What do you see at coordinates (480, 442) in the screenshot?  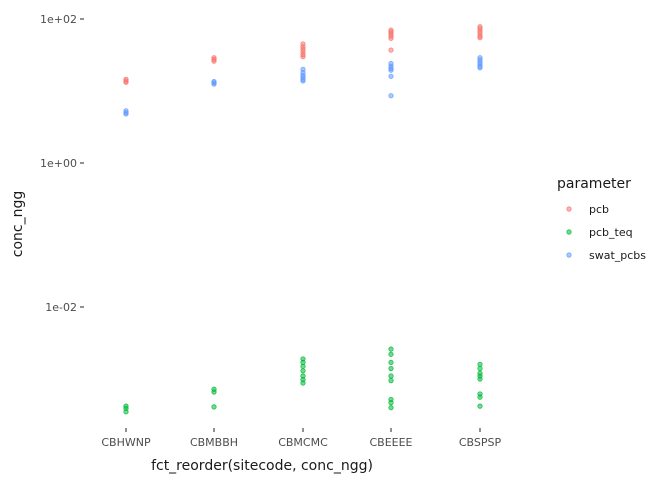 I see `x-tick-label: CBSPSP` at bounding box center [480, 442].